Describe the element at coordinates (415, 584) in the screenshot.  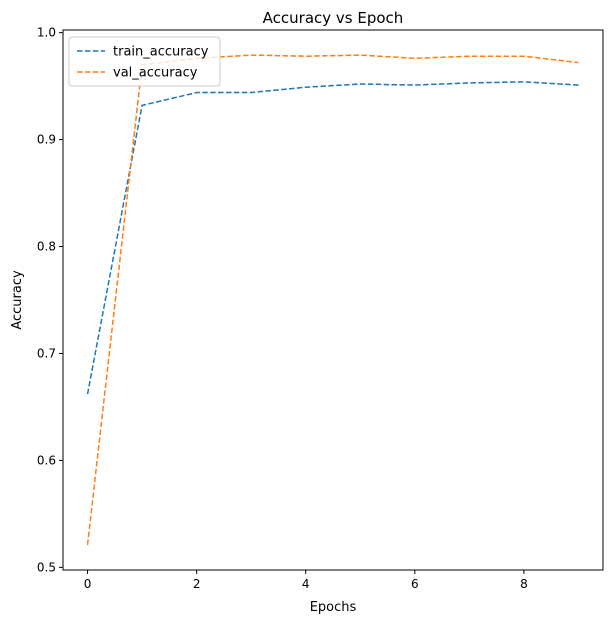
I see `x-tick-label: 6` at that location.